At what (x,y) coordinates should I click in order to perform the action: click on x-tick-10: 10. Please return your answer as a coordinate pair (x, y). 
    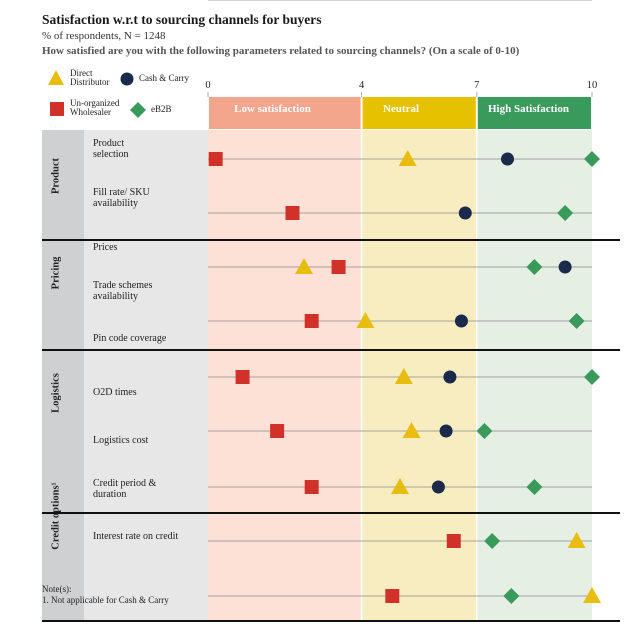
    Looking at the image, I should click on (592, 85).